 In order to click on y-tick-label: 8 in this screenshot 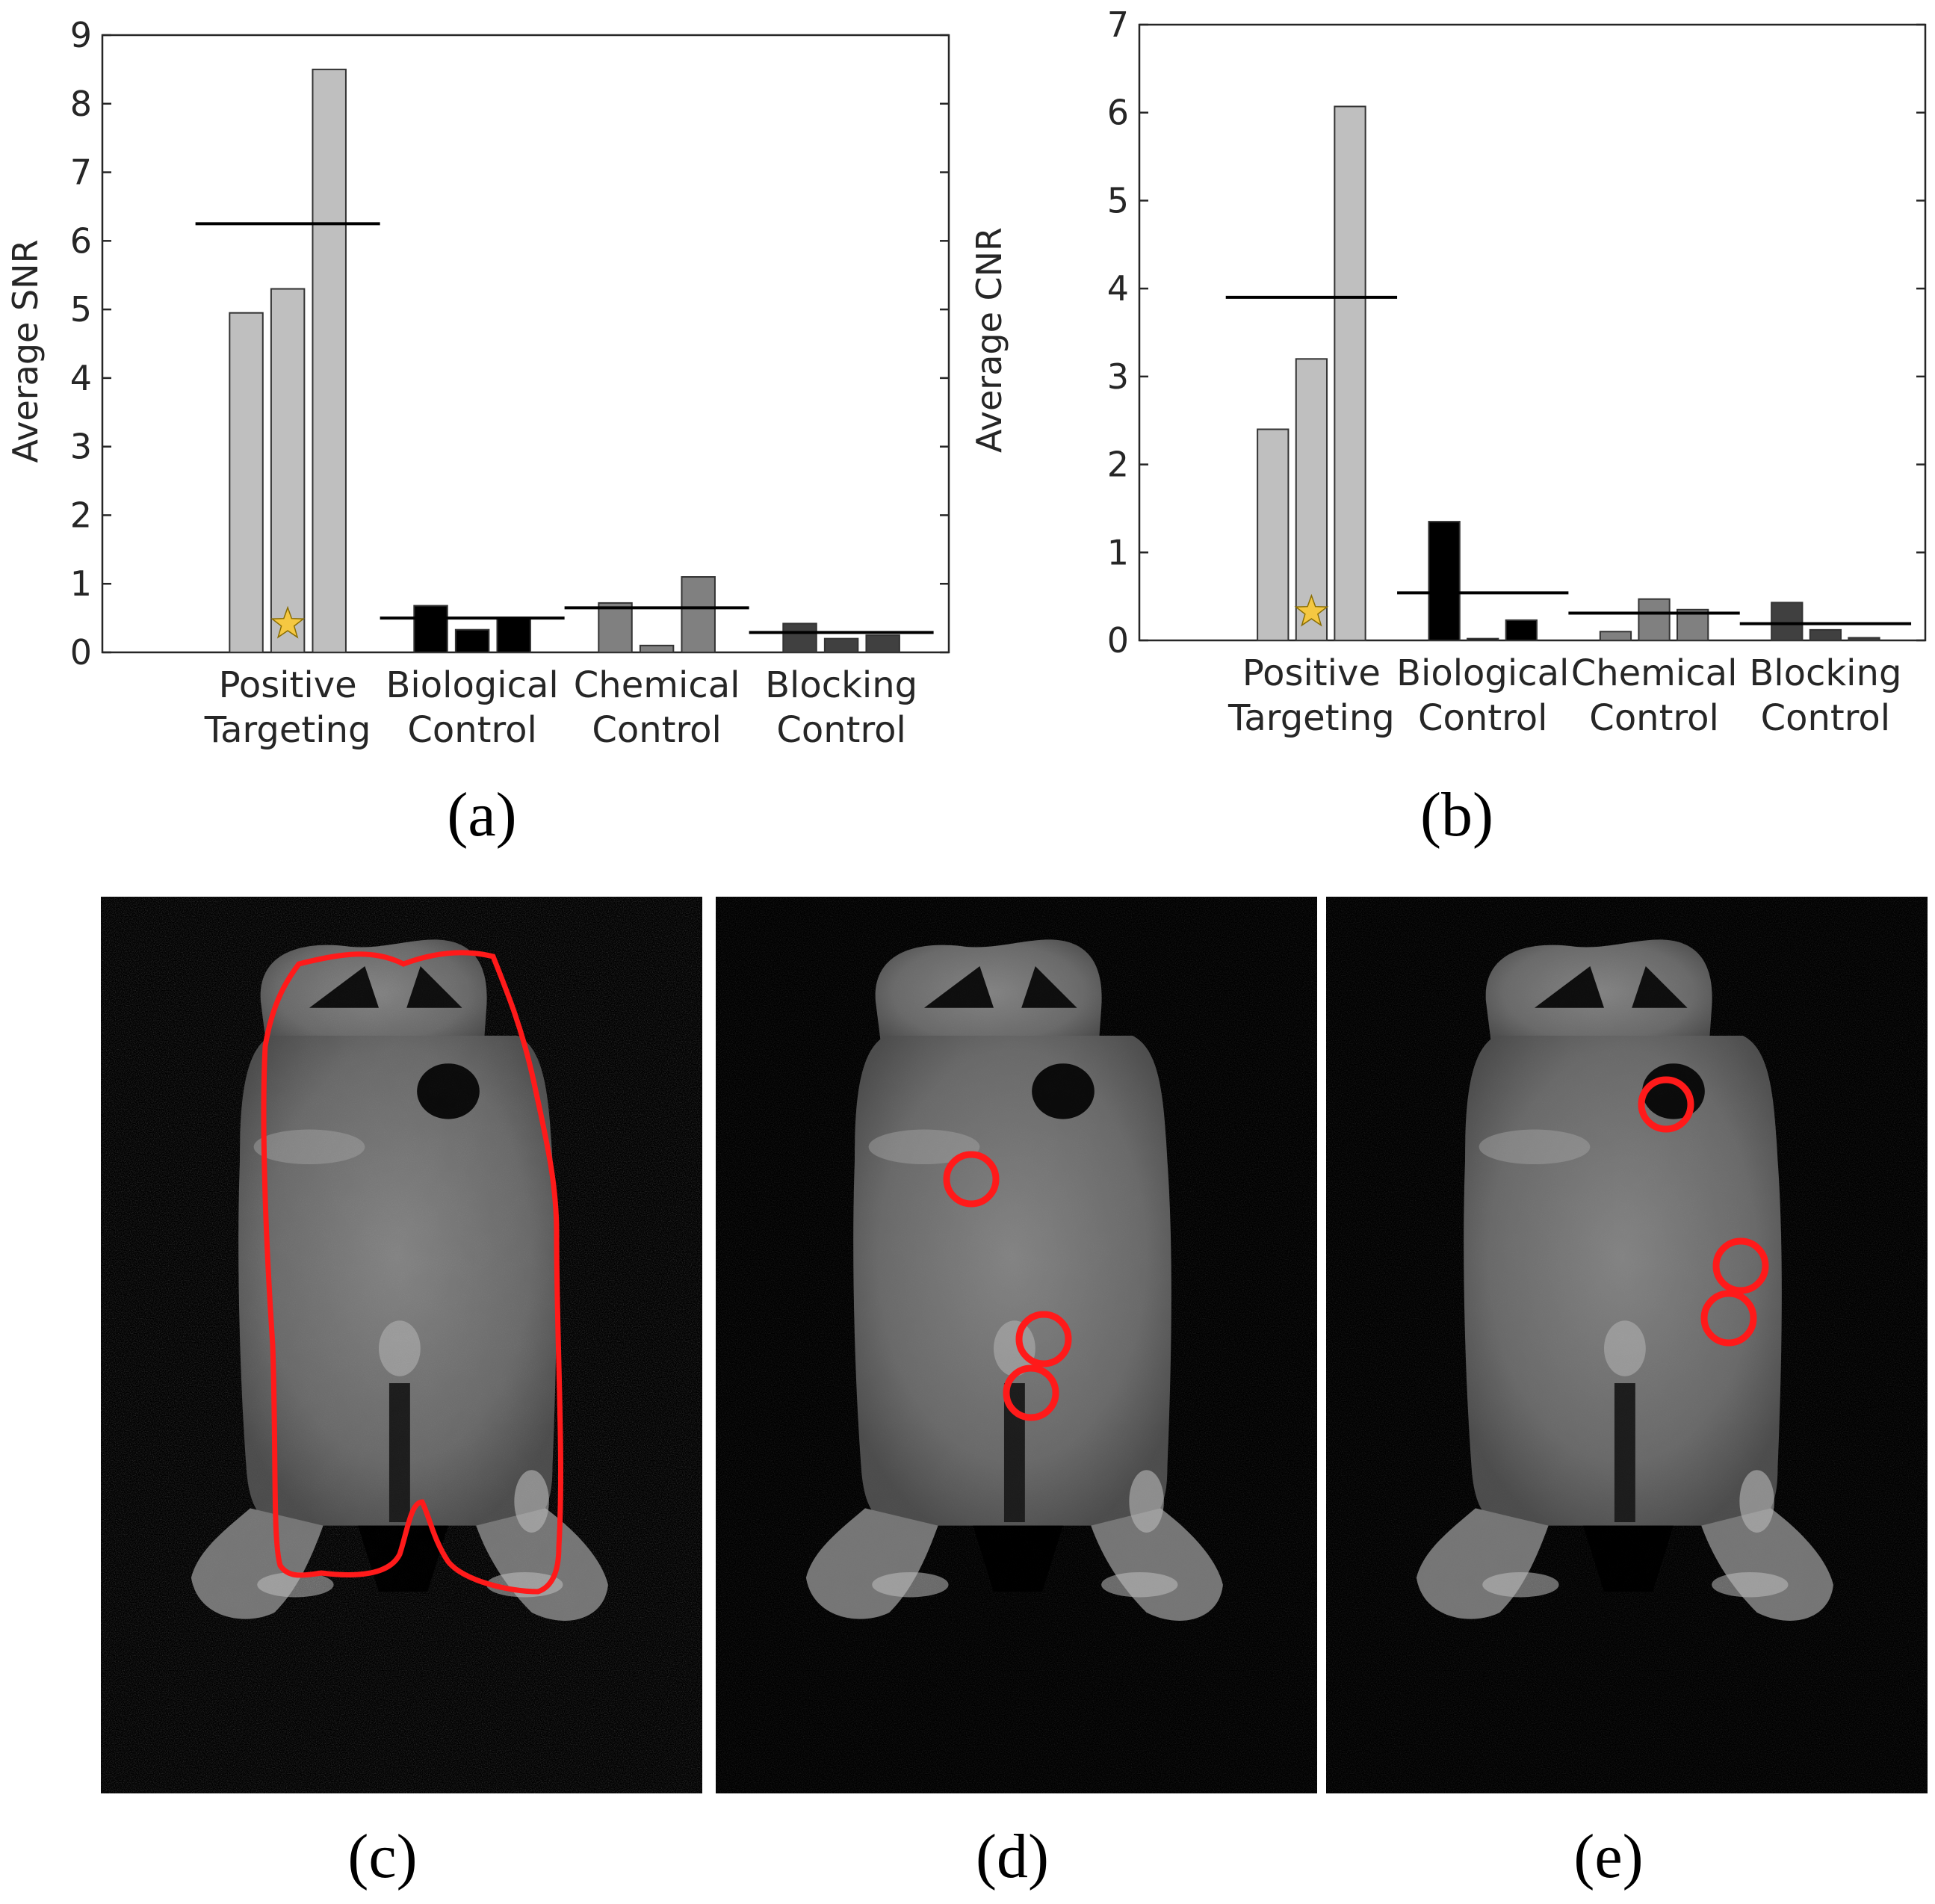, I will do `click(81, 104)`.